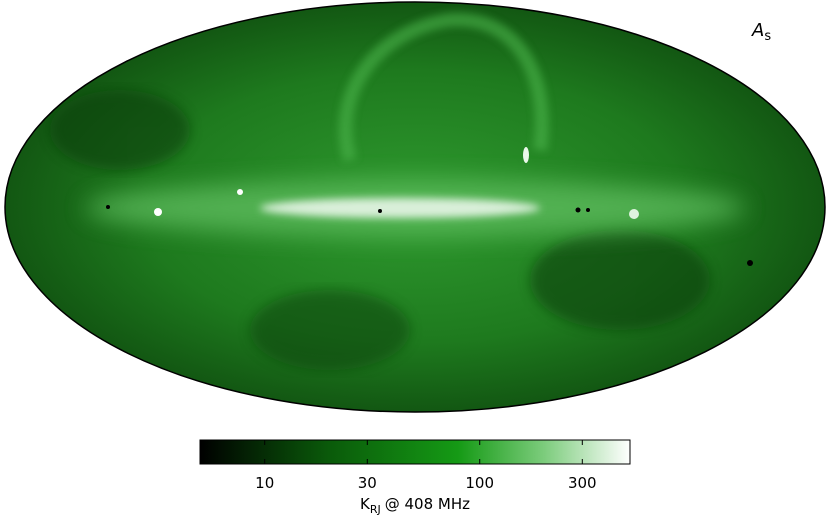 Image resolution: width=831 pixels, height=526 pixels. Describe the element at coordinates (479, 483) in the screenshot. I see `tick-label: 100` at that location.